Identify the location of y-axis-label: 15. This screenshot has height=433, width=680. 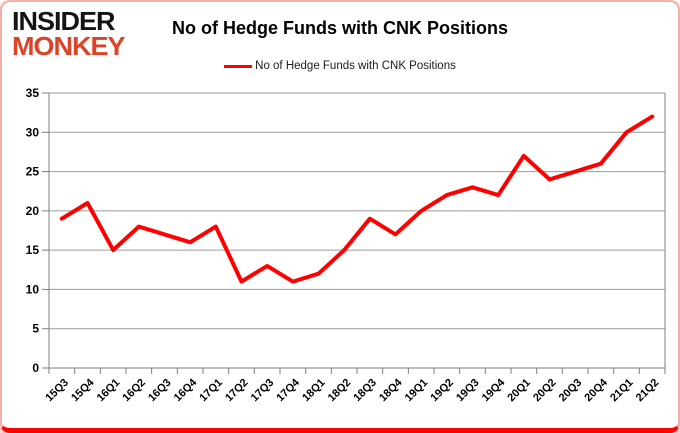
(33, 250).